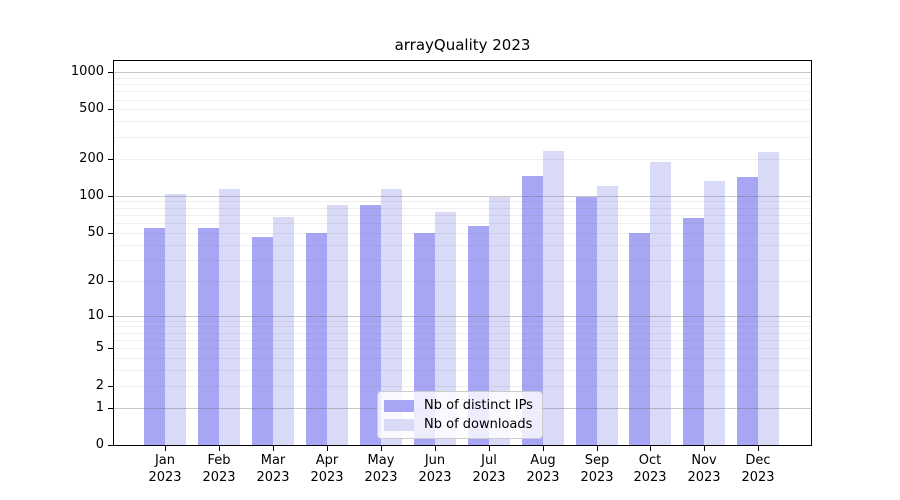 This screenshot has height=500, width=900. Describe the element at coordinates (273, 469) in the screenshot. I see `x-tick-label: Mar 2023` at that location.